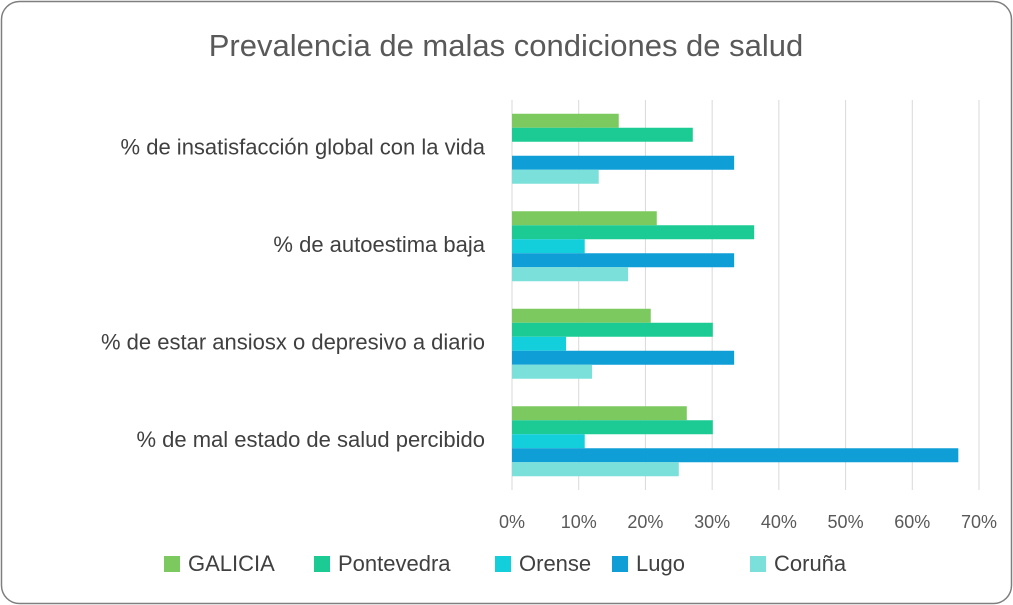 The width and height of the screenshot is (1013, 605). Describe the element at coordinates (555, 563) in the screenshot. I see `legend-label: Orense` at that location.